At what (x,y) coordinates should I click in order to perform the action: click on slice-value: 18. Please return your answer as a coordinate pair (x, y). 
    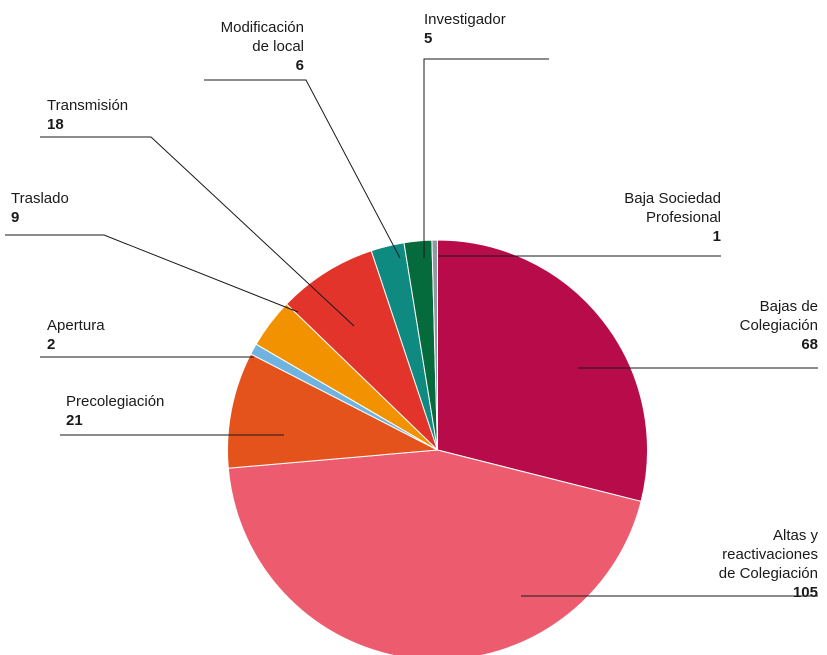
    Looking at the image, I should click on (55, 124).